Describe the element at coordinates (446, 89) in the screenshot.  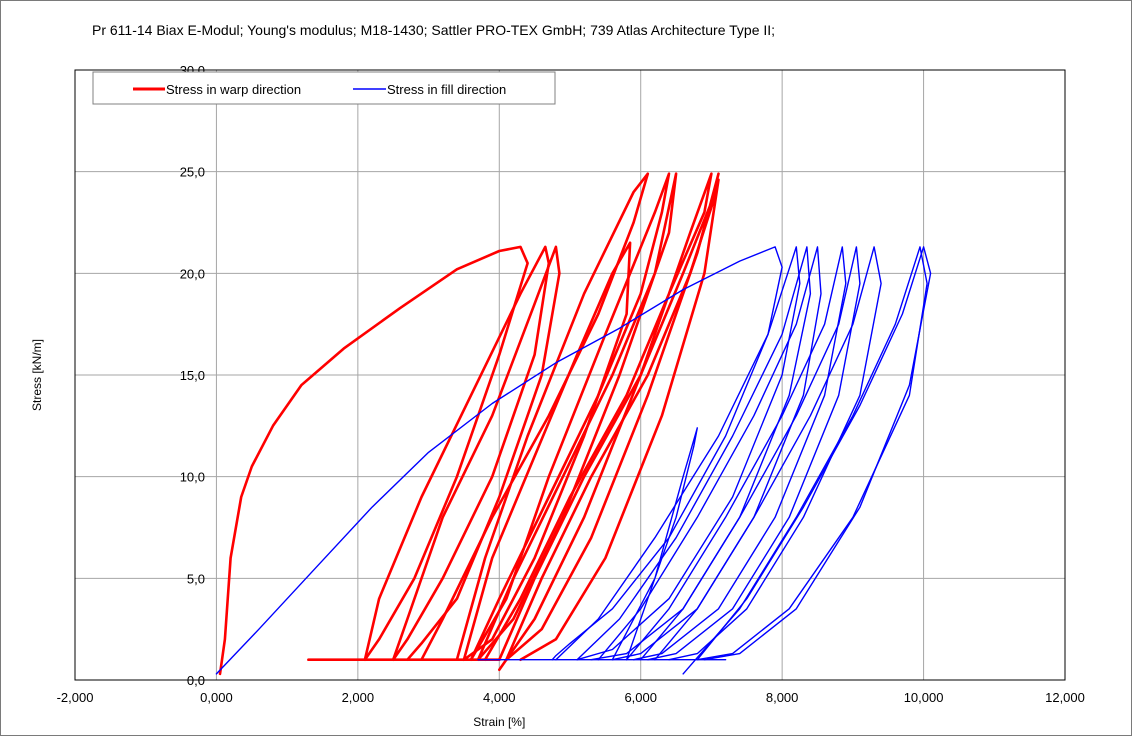
I see `legend-label-fill: Stress in fill direction` at that location.